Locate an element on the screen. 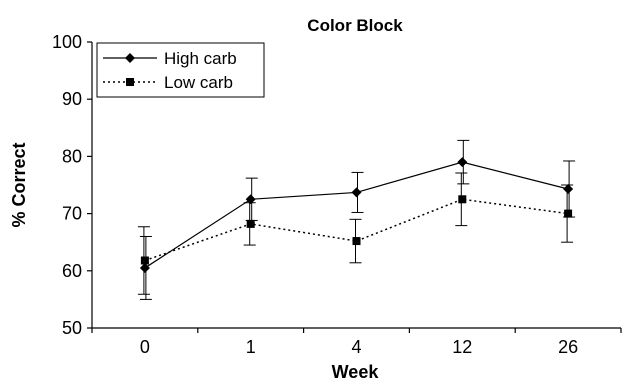  legend-box is located at coordinates (180, 70).